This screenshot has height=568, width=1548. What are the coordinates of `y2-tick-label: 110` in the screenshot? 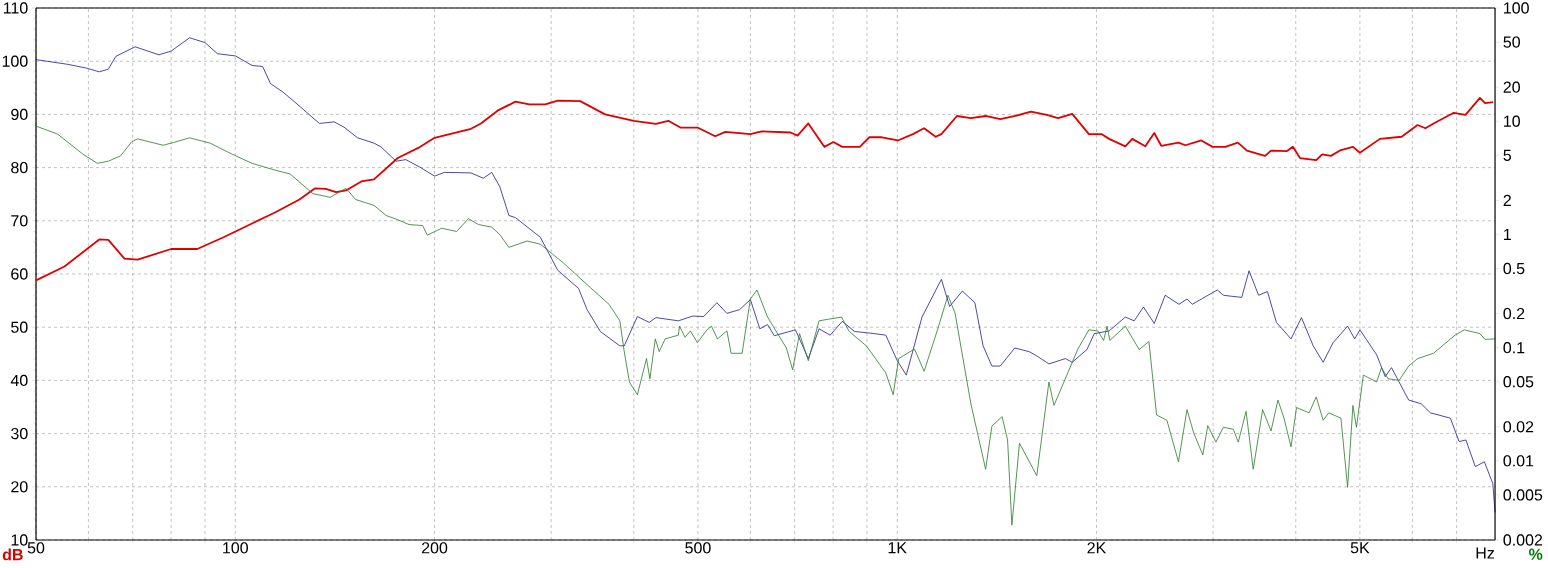 It's located at (15, 8).